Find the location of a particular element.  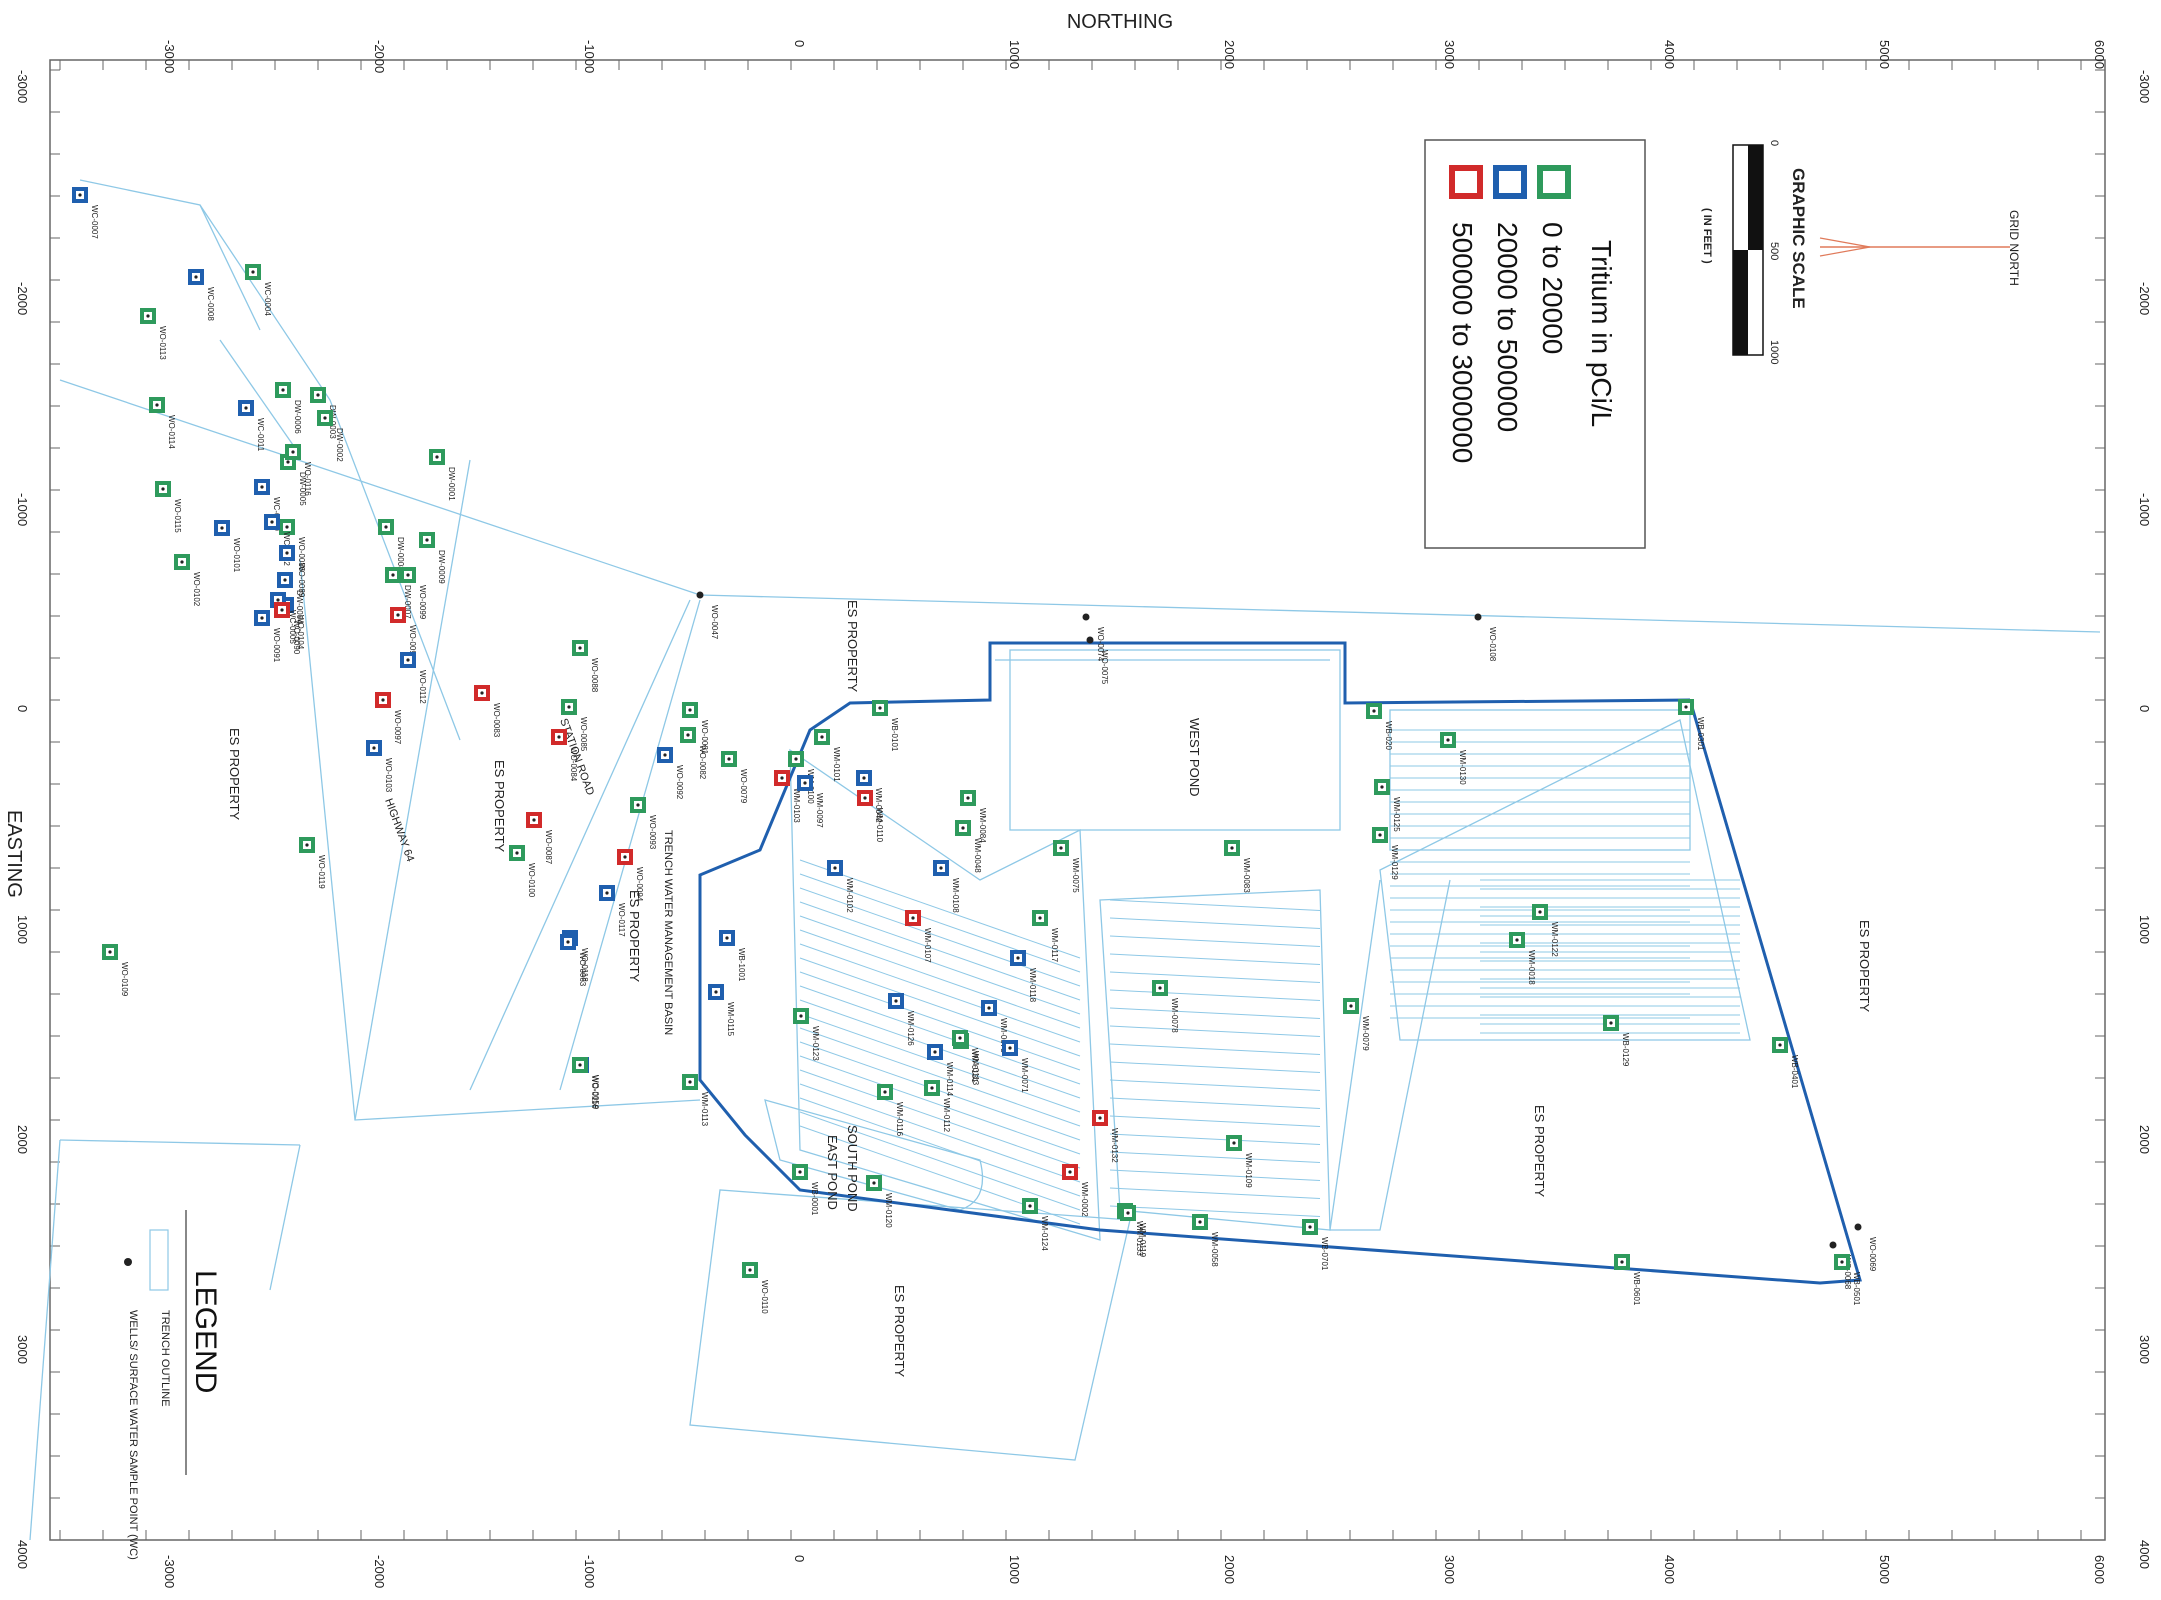

well-label: WM-0120 is located at coordinates (888, 1210).